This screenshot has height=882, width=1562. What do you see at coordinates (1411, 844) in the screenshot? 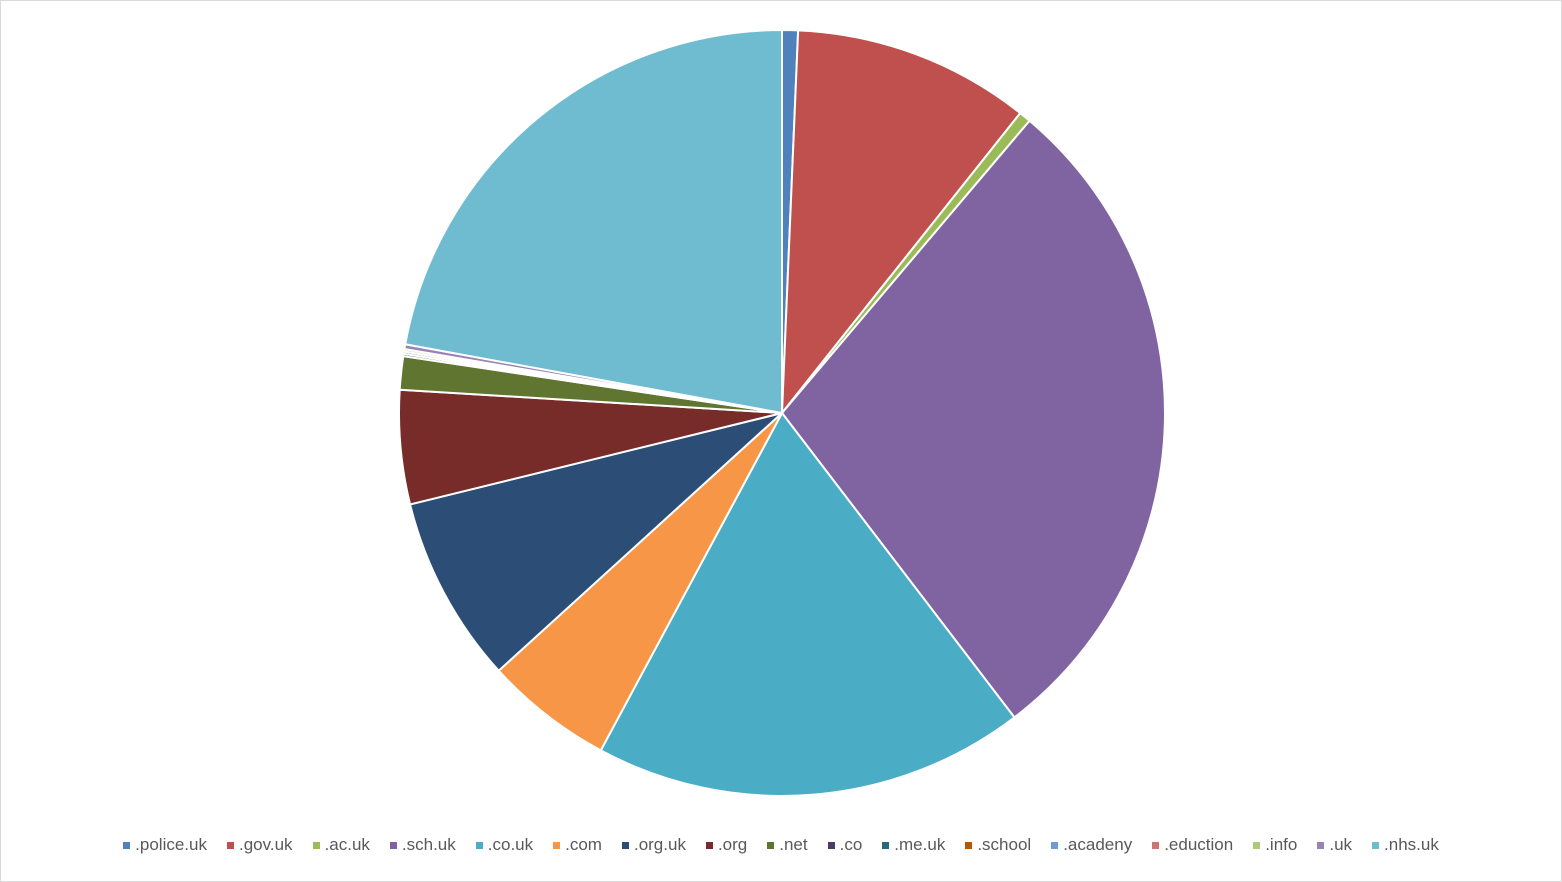
I see `legend-label: .nhs.uk` at bounding box center [1411, 844].